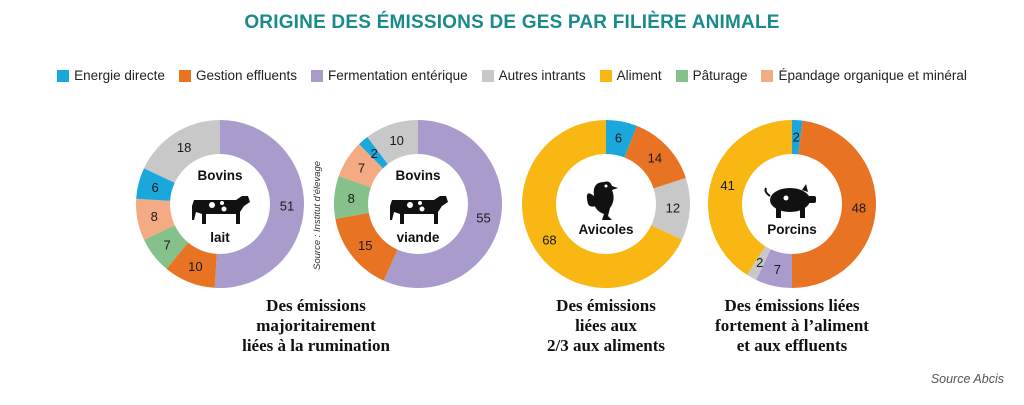 This screenshot has height=405, width=1024. I want to click on legend-label: Pâturage, so click(720, 75).